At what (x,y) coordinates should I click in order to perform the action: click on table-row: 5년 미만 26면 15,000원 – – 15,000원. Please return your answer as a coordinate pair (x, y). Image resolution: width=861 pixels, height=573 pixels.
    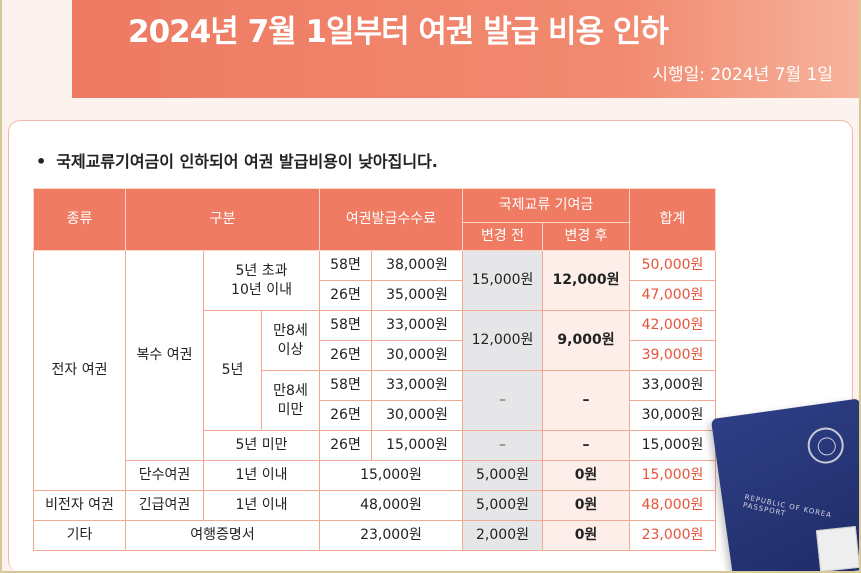
    Looking at the image, I should click on (375, 445).